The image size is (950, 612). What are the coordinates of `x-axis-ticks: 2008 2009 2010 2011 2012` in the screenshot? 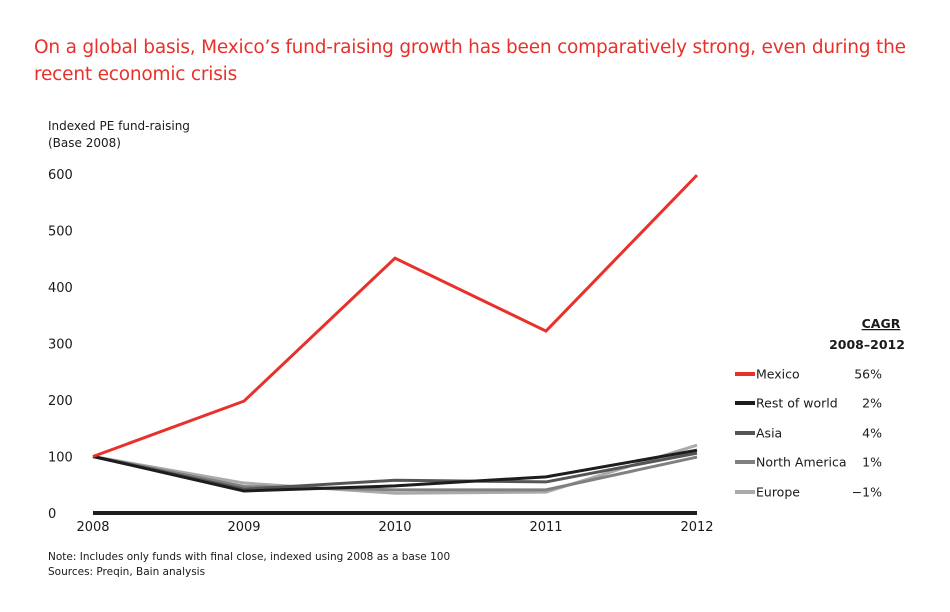 It's located at (394, 527).